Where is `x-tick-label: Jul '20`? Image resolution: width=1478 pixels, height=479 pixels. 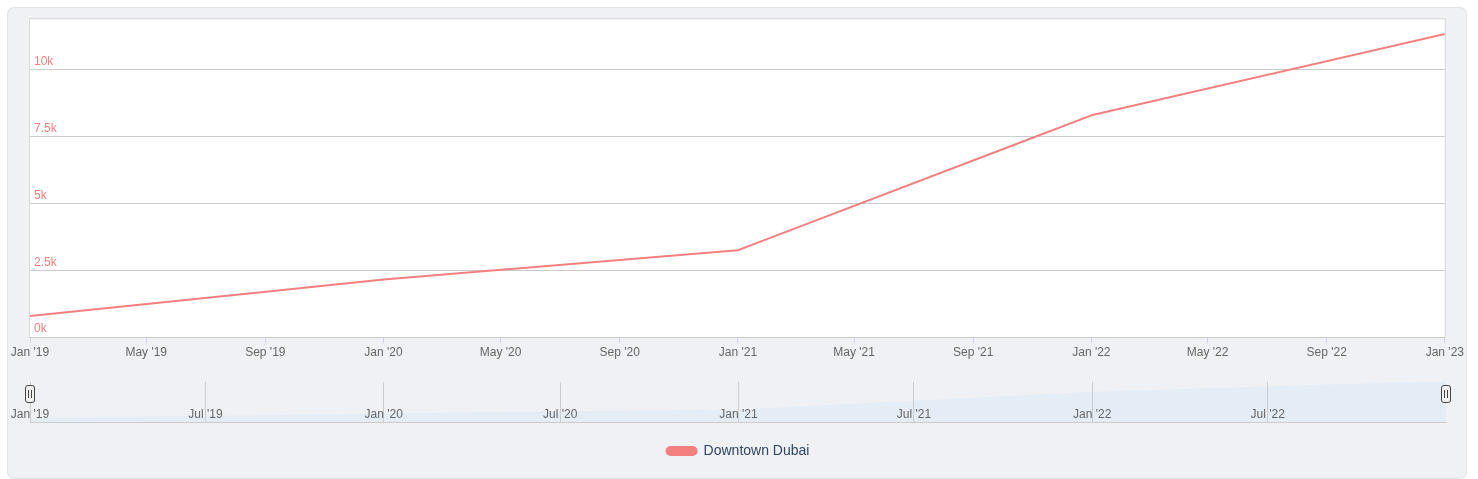
x-tick-label: Jul '20 is located at coordinates (560, 413).